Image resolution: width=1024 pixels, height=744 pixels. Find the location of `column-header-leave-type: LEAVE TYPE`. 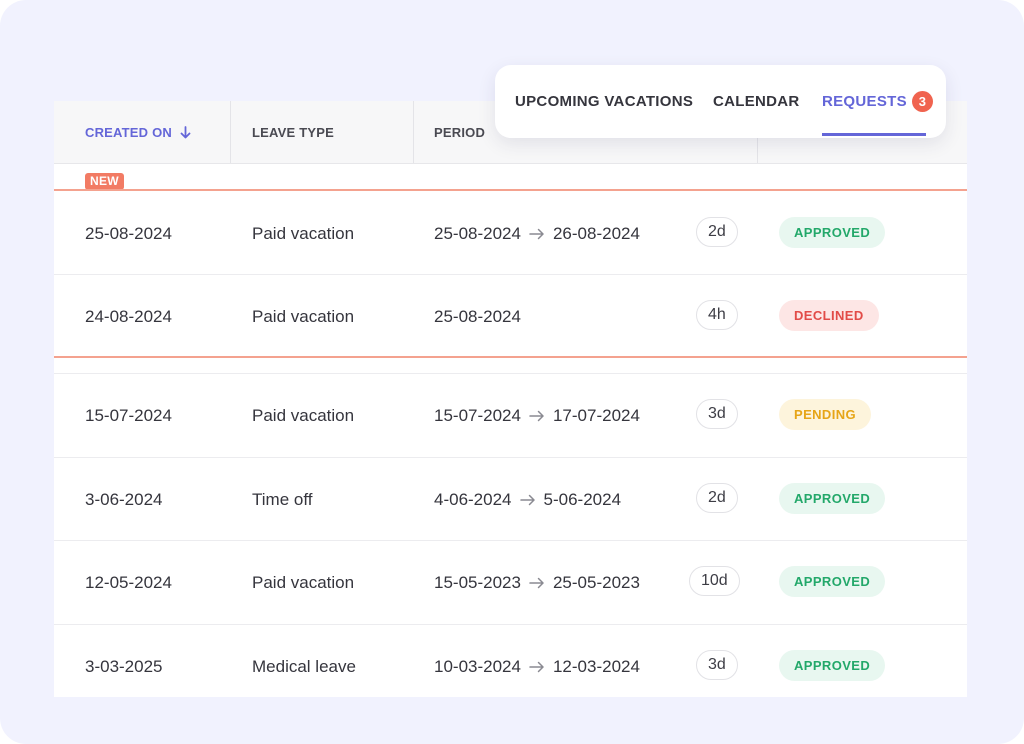

column-header-leave-type: LEAVE TYPE is located at coordinates (293, 132).